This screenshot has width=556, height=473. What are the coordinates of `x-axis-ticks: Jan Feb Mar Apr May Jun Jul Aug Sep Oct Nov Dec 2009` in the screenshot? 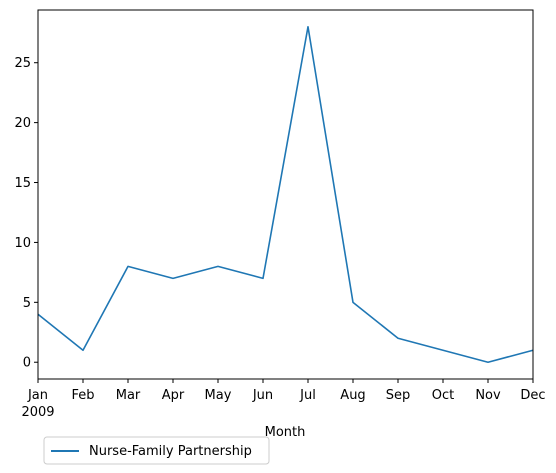 It's located at (283, 399).